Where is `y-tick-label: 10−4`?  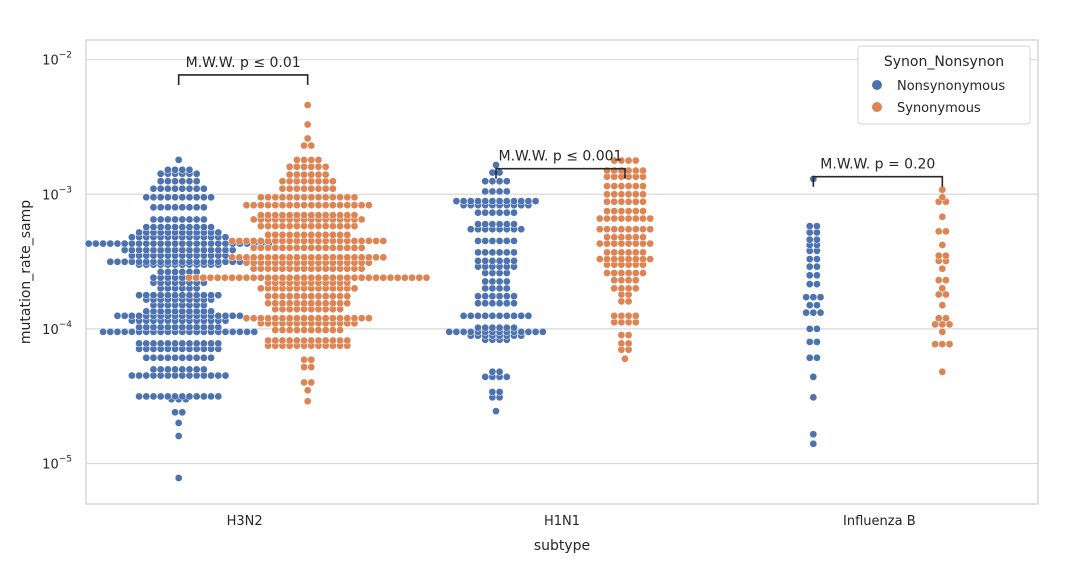 y-tick-label: 10−4 is located at coordinates (57, 329).